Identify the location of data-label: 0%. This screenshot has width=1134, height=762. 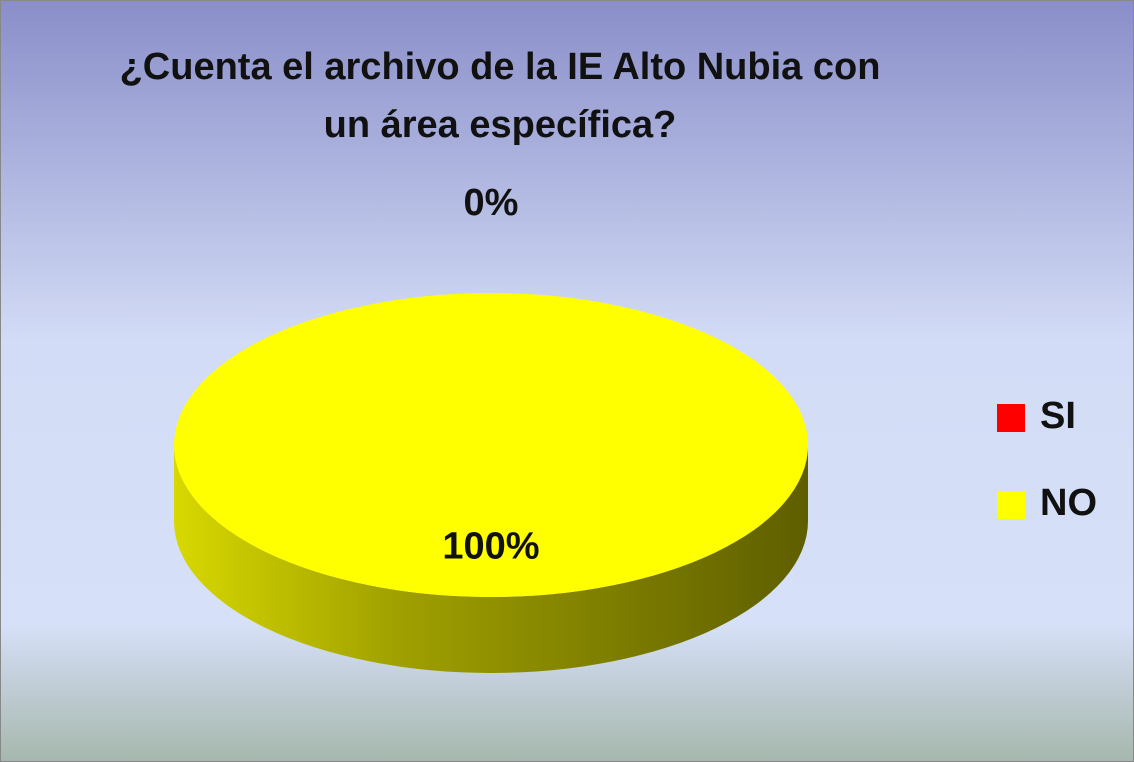
(491, 203).